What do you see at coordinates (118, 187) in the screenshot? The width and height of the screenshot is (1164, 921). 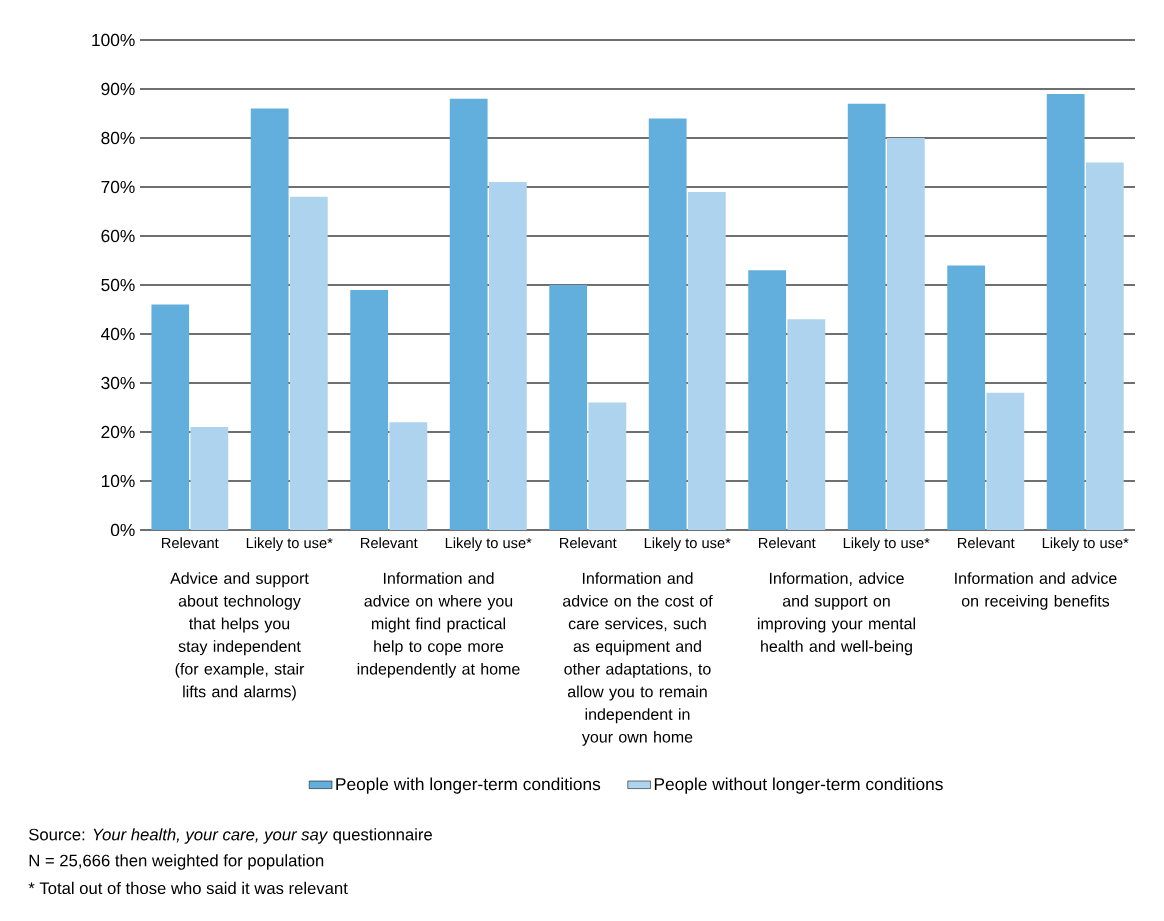 I see `y-tick-label: 70%` at bounding box center [118, 187].